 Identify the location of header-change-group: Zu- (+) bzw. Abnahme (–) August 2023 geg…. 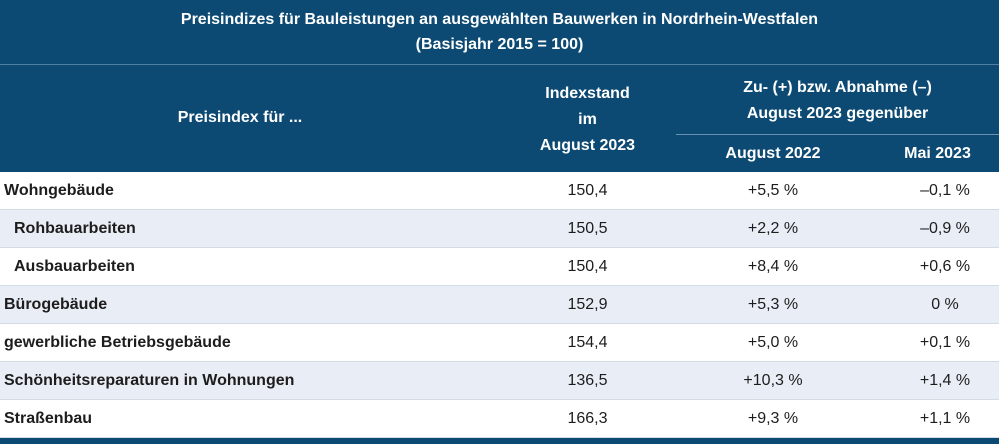
(837, 101).